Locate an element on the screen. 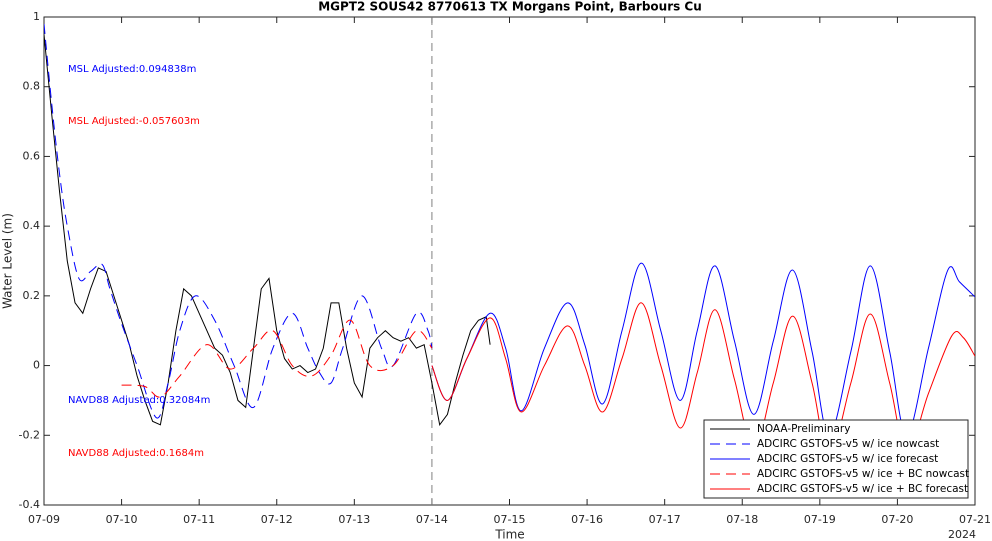 This screenshot has height=541, width=992. x-tick-label: 07-17 is located at coordinates (665, 519).